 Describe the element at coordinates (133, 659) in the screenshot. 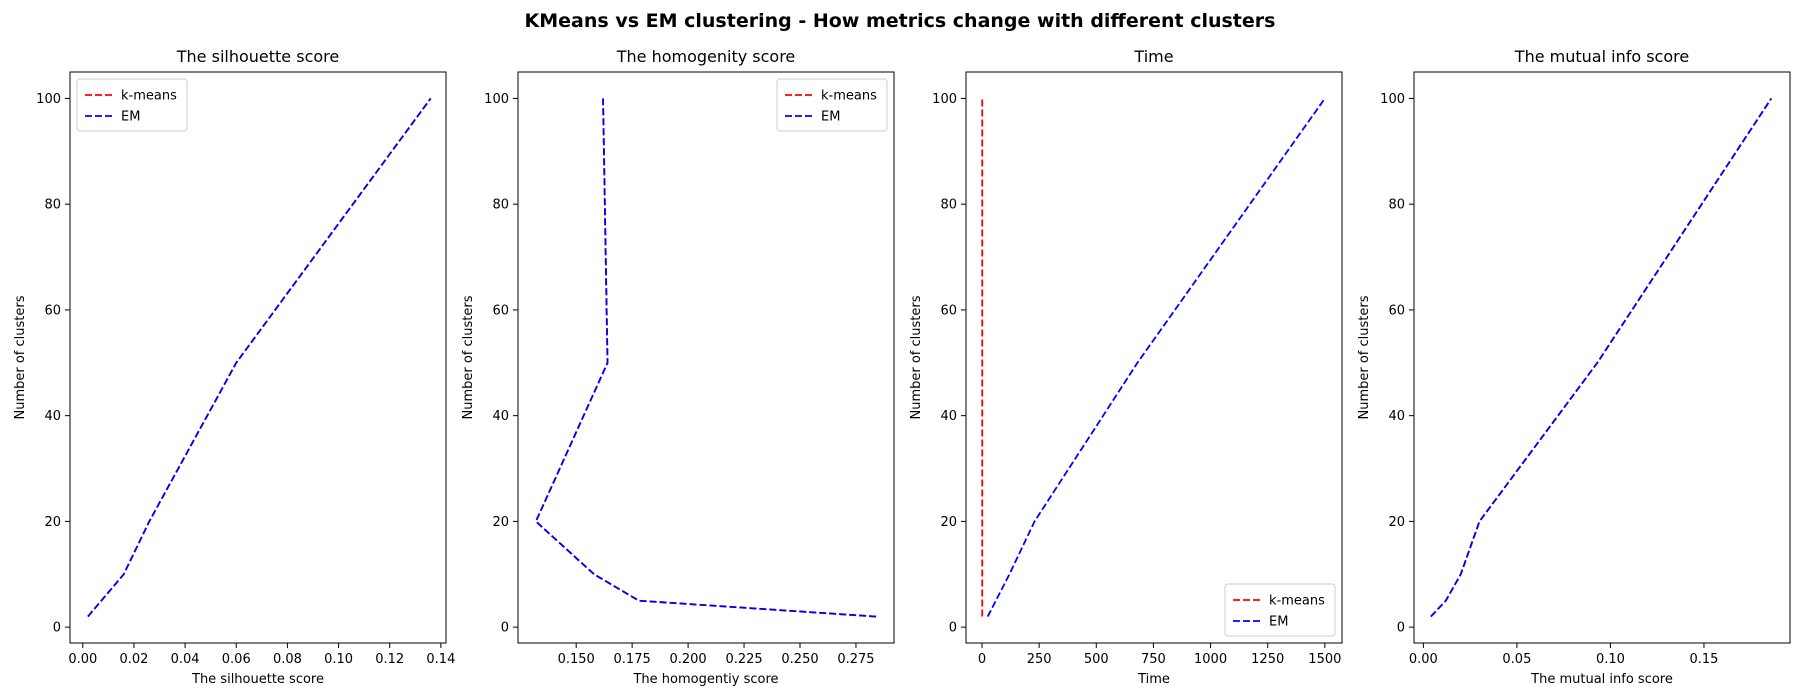

I see `x-tick-label: 0.02` at that location.